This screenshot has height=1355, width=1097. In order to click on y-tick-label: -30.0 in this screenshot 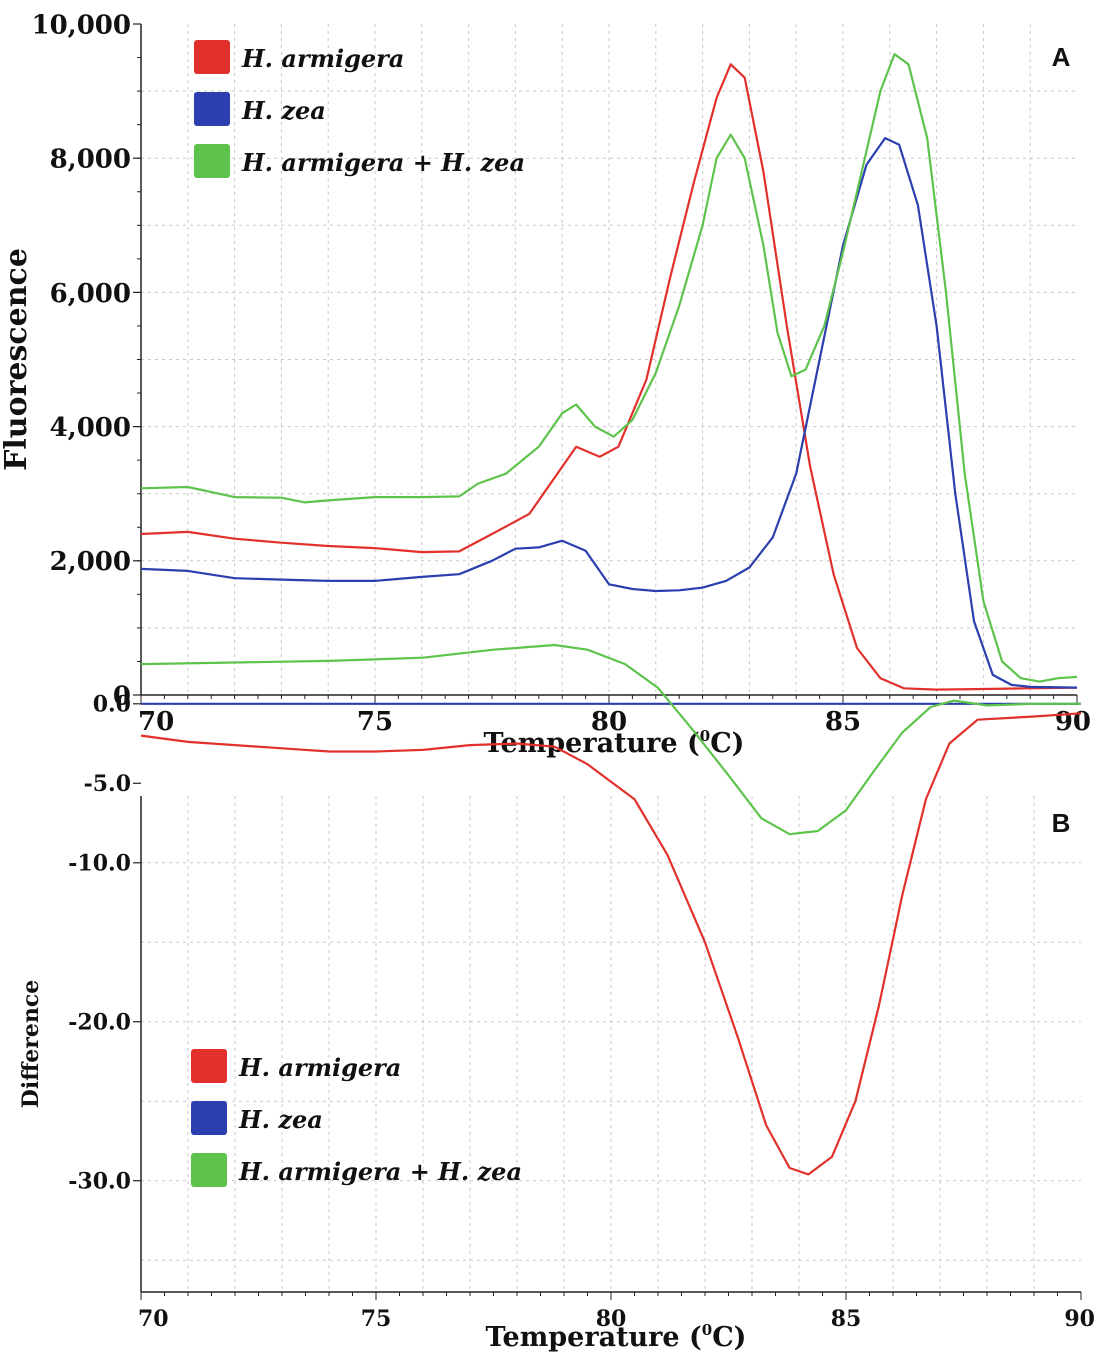, I will do `click(99, 1182)`.